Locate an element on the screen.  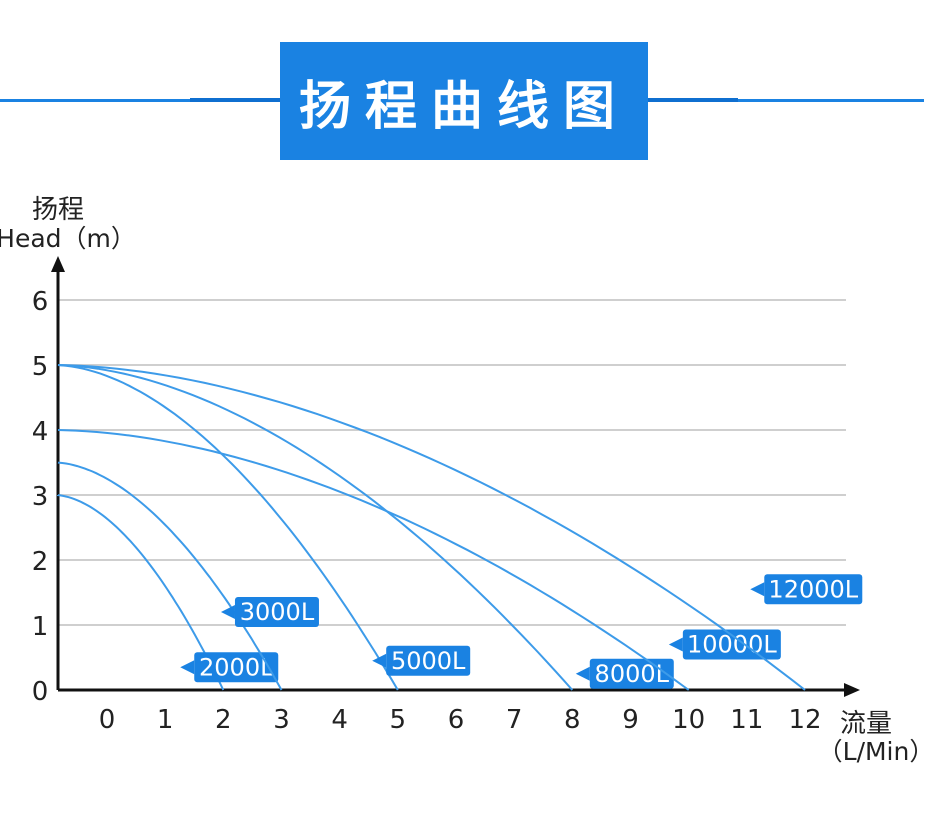
x-tick-label-8: 8 is located at coordinates (572, 720).